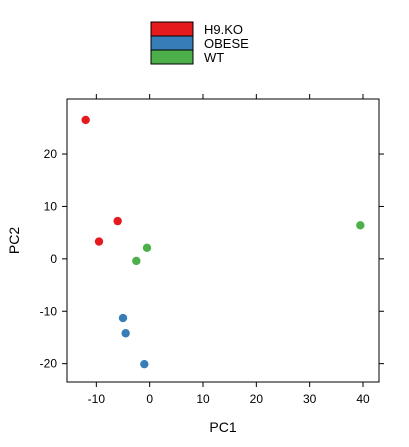 Image resolution: width=409 pixels, height=447 pixels. Describe the element at coordinates (226, 43) in the screenshot. I see `legend-label: OBESE` at that location.